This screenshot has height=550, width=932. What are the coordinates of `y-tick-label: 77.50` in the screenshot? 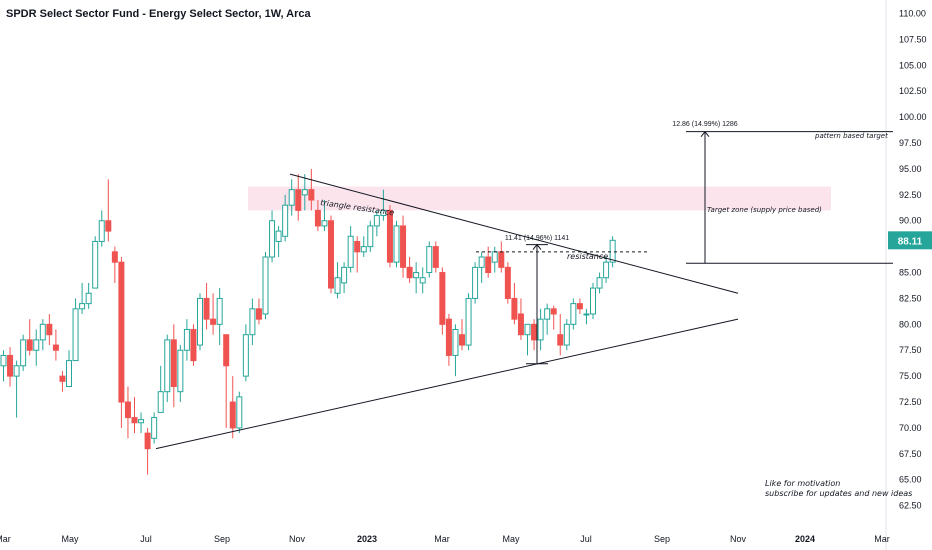 It's located at (910, 350).